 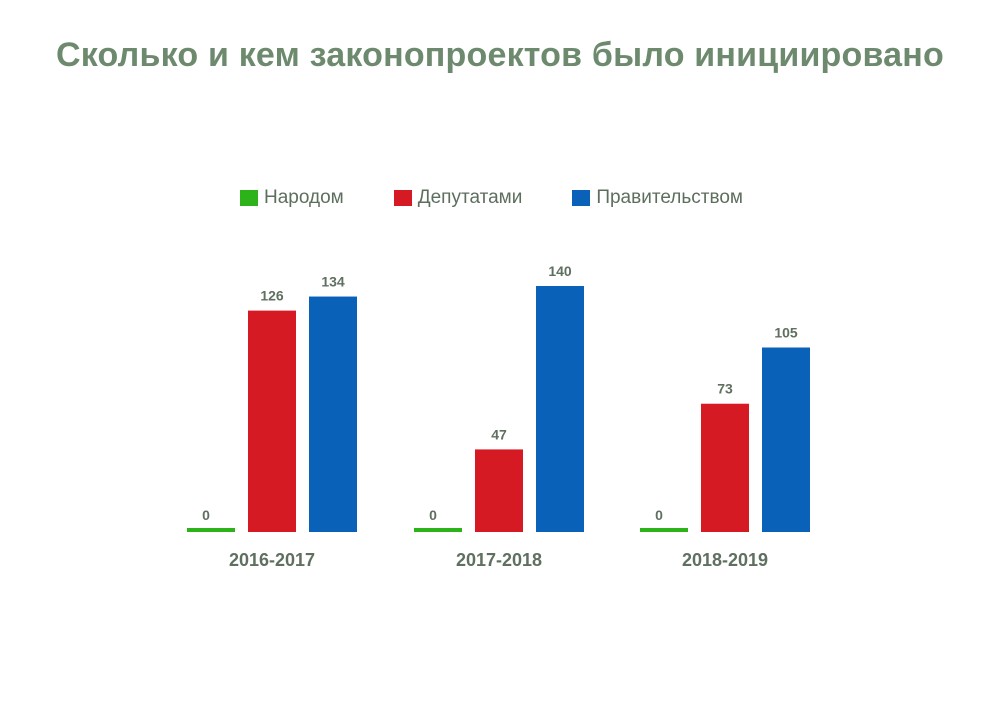 What do you see at coordinates (402, 198) in the screenshot?
I see `legend-swatch-deputatami` at bounding box center [402, 198].